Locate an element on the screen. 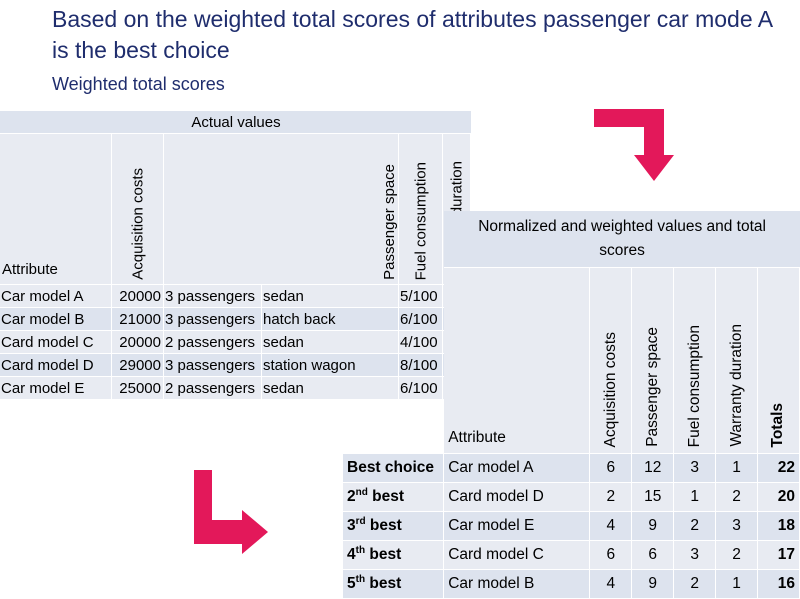 Image resolution: width=800 pixels, height=599 pixels. bent-arrow-down-icon is located at coordinates (634, 145).